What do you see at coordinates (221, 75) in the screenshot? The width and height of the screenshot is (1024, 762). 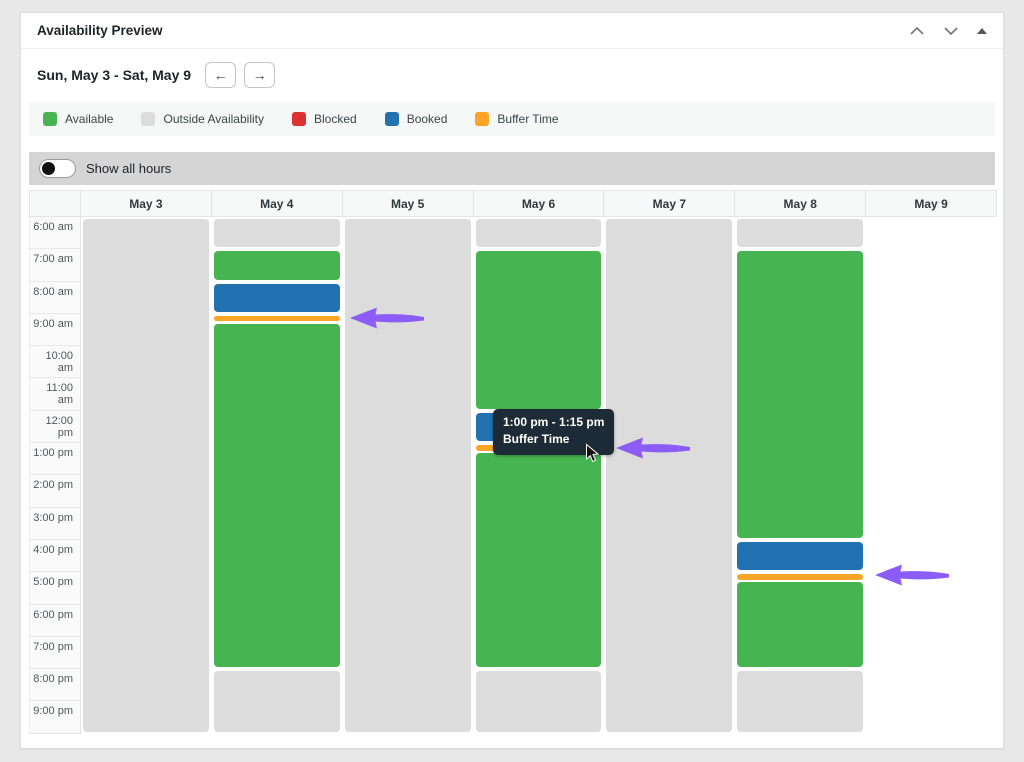 I see `previous-week-button: ←` at bounding box center [221, 75].